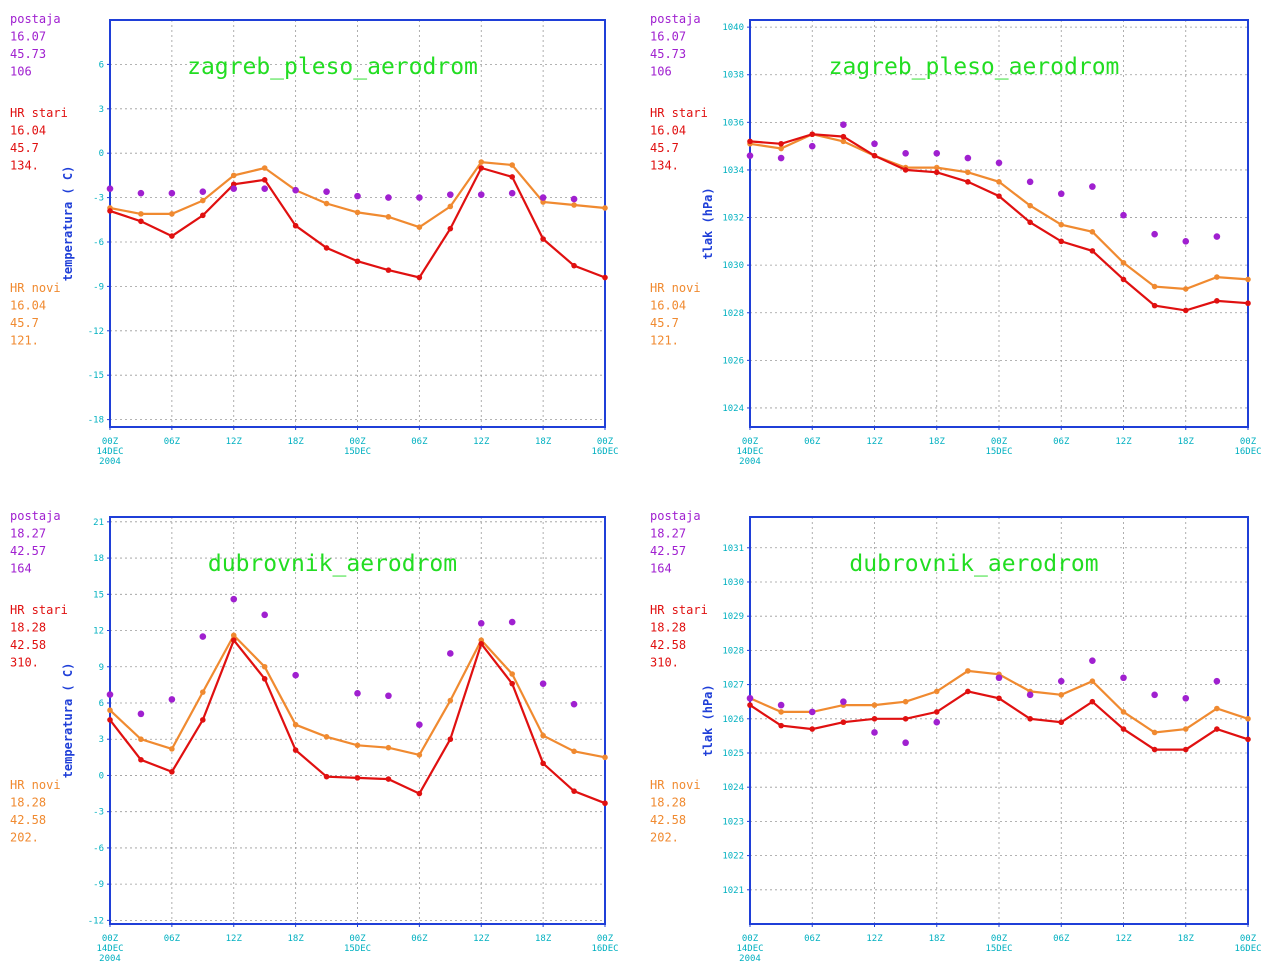 The image size is (1262, 966). I want to click on y-tick-label: 1026, so click(733, 361).